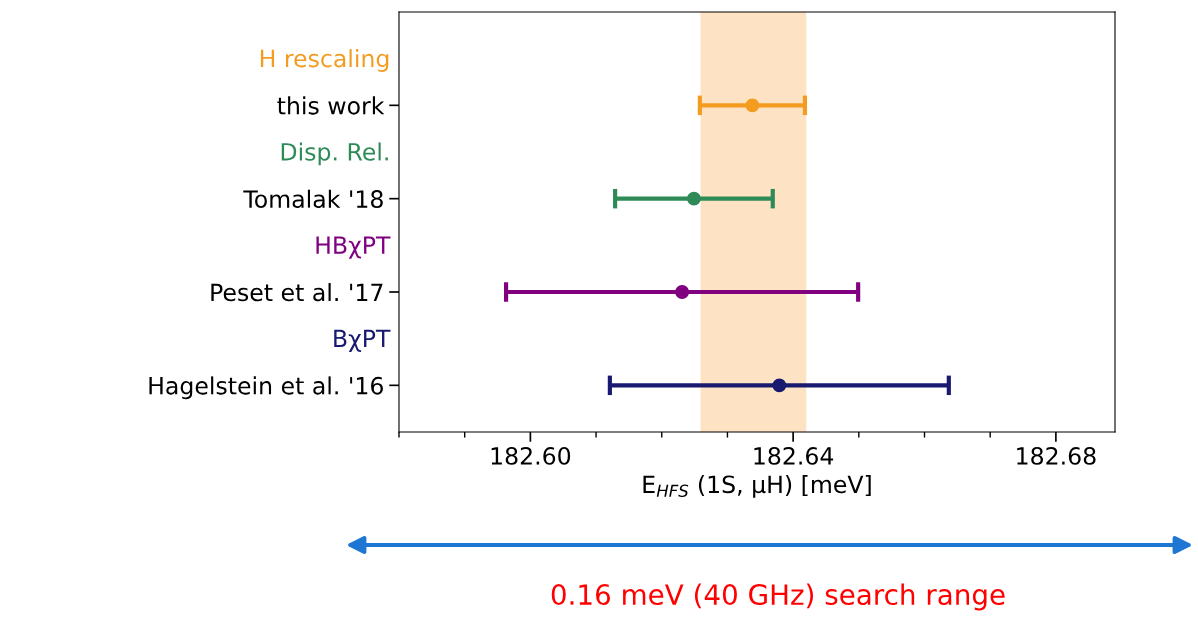 This screenshot has width=1198, height=620. I want to click on y-tick-label: Hagelstein et al. '16, so click(266, 388).